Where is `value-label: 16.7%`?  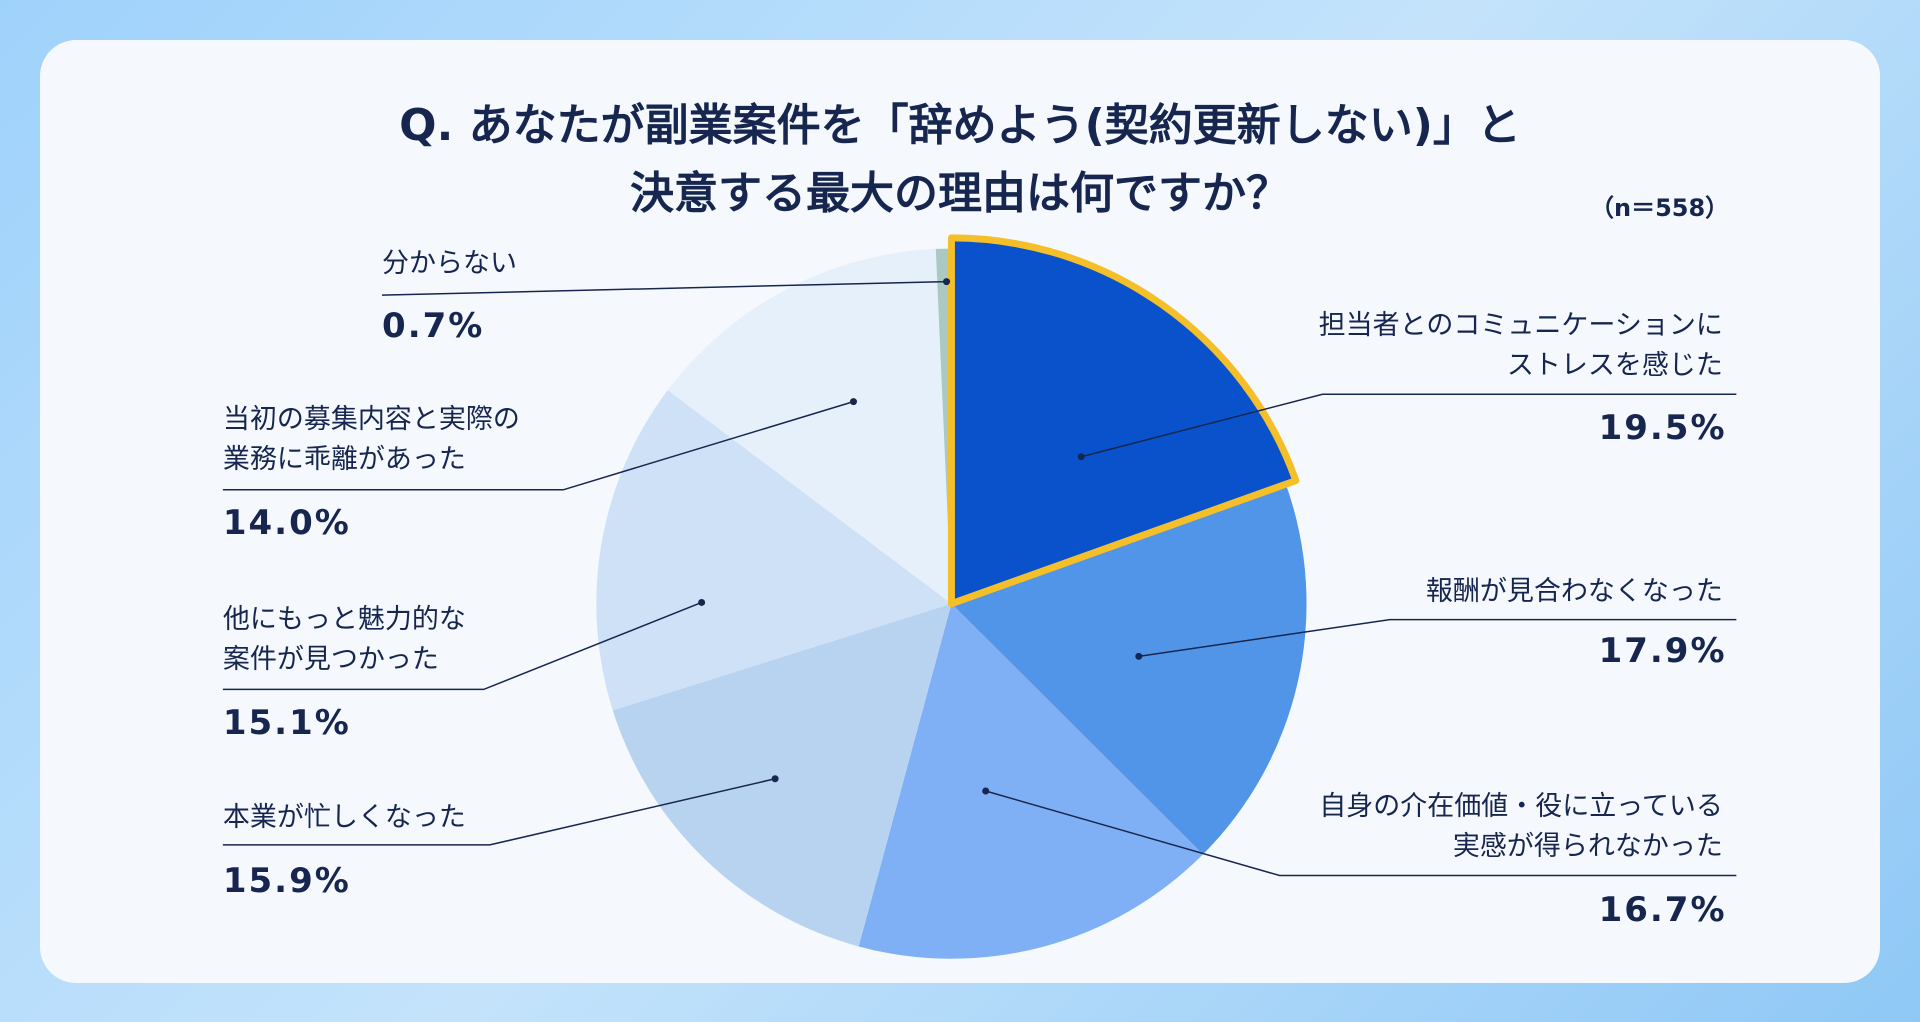
value-label: 16.7% is located at coordinates (1662, 910).